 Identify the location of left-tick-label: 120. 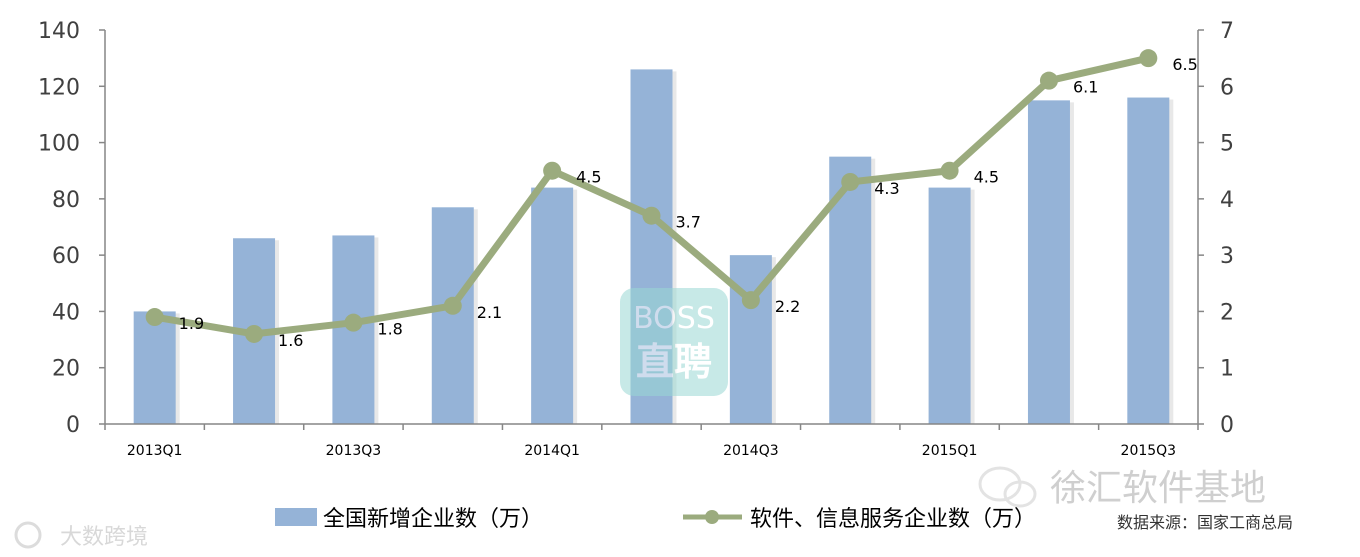
(59, 87).